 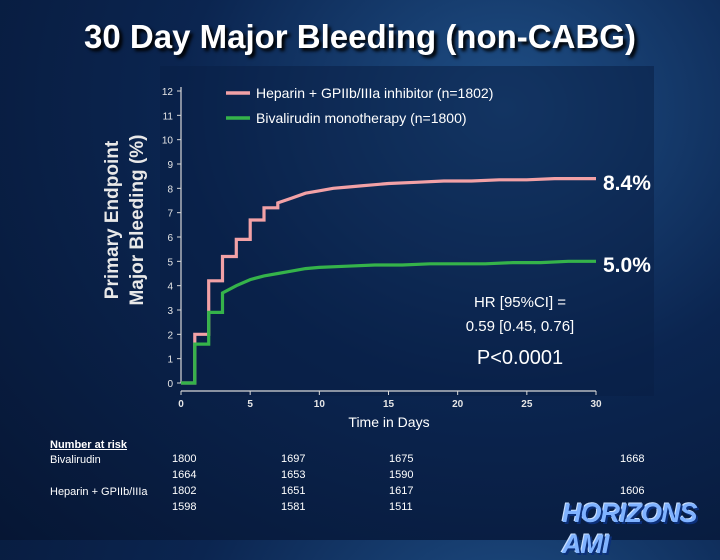 What do you see at coordinates (99, 492) in the screenshot?
I see `risk-row-label-heparin: Heparin + GPIIb/IIIa` at bounding box center [99, 492].